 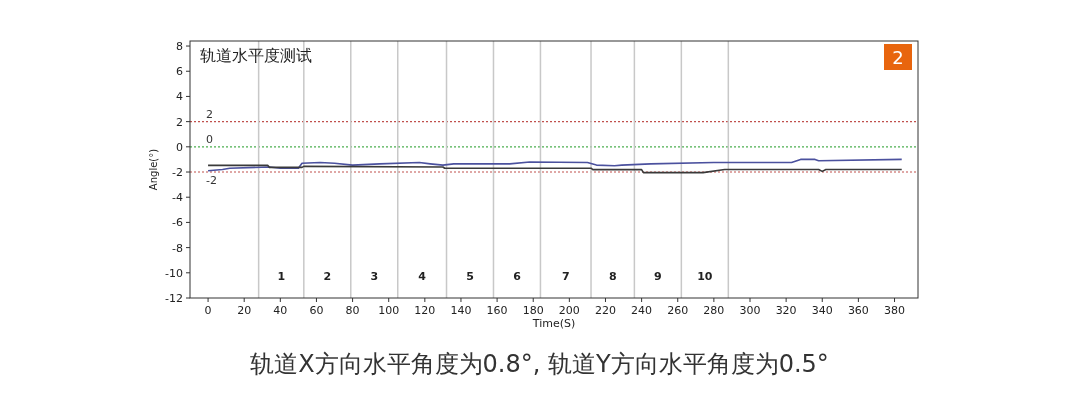 What do you see at coordinates (174, 273) in the screenshot?
I see `y-tick-label: -10` at bounding box center [174, 273].